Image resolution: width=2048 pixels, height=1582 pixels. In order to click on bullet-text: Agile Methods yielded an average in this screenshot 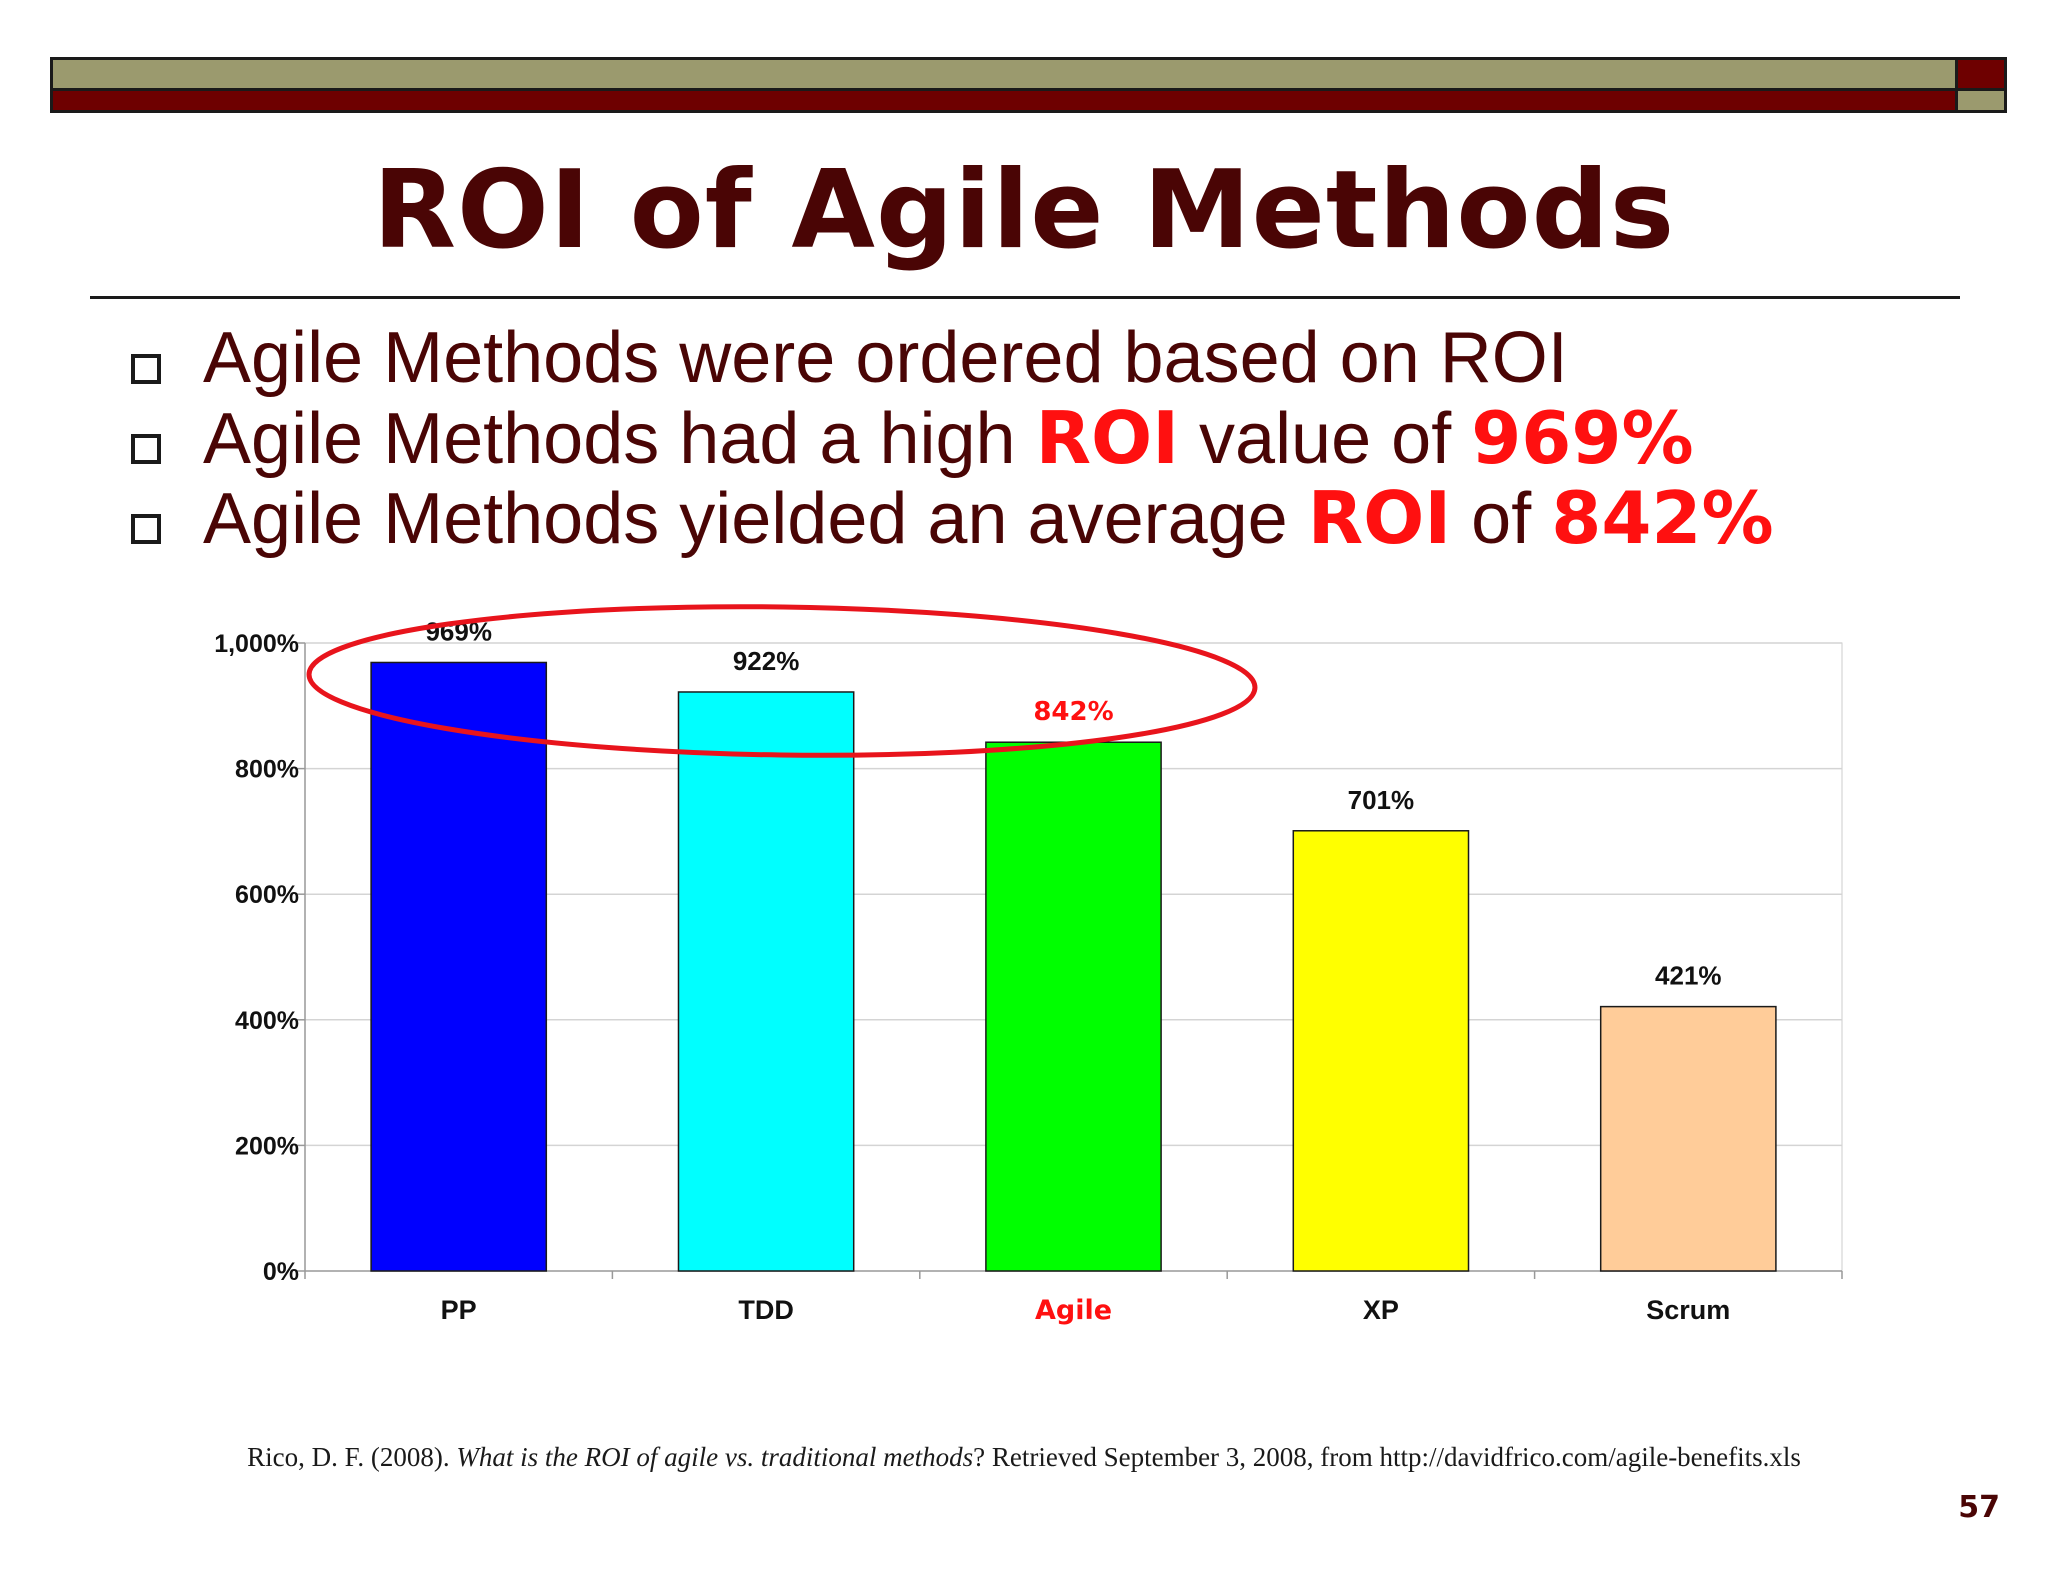, I will do `click(755, 519)`.